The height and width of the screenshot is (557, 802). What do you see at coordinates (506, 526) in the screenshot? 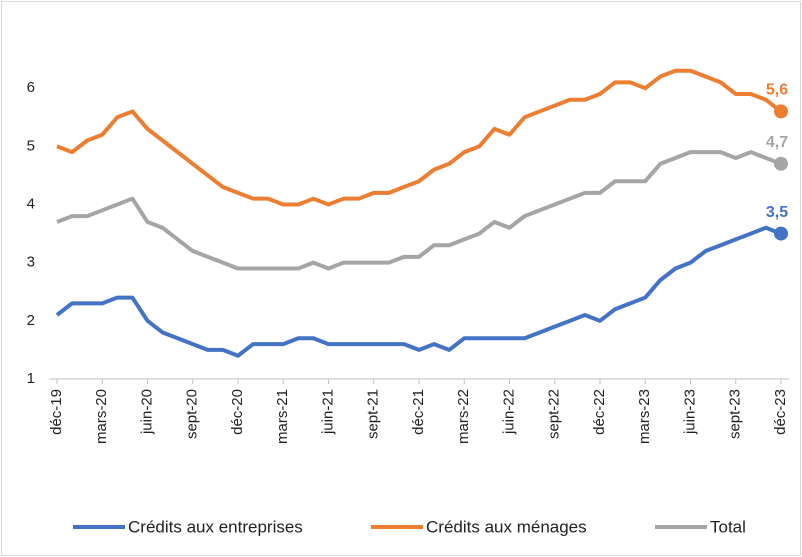
I see `legend-label: Crédits aux ménages` at bounding box center [506, 526].